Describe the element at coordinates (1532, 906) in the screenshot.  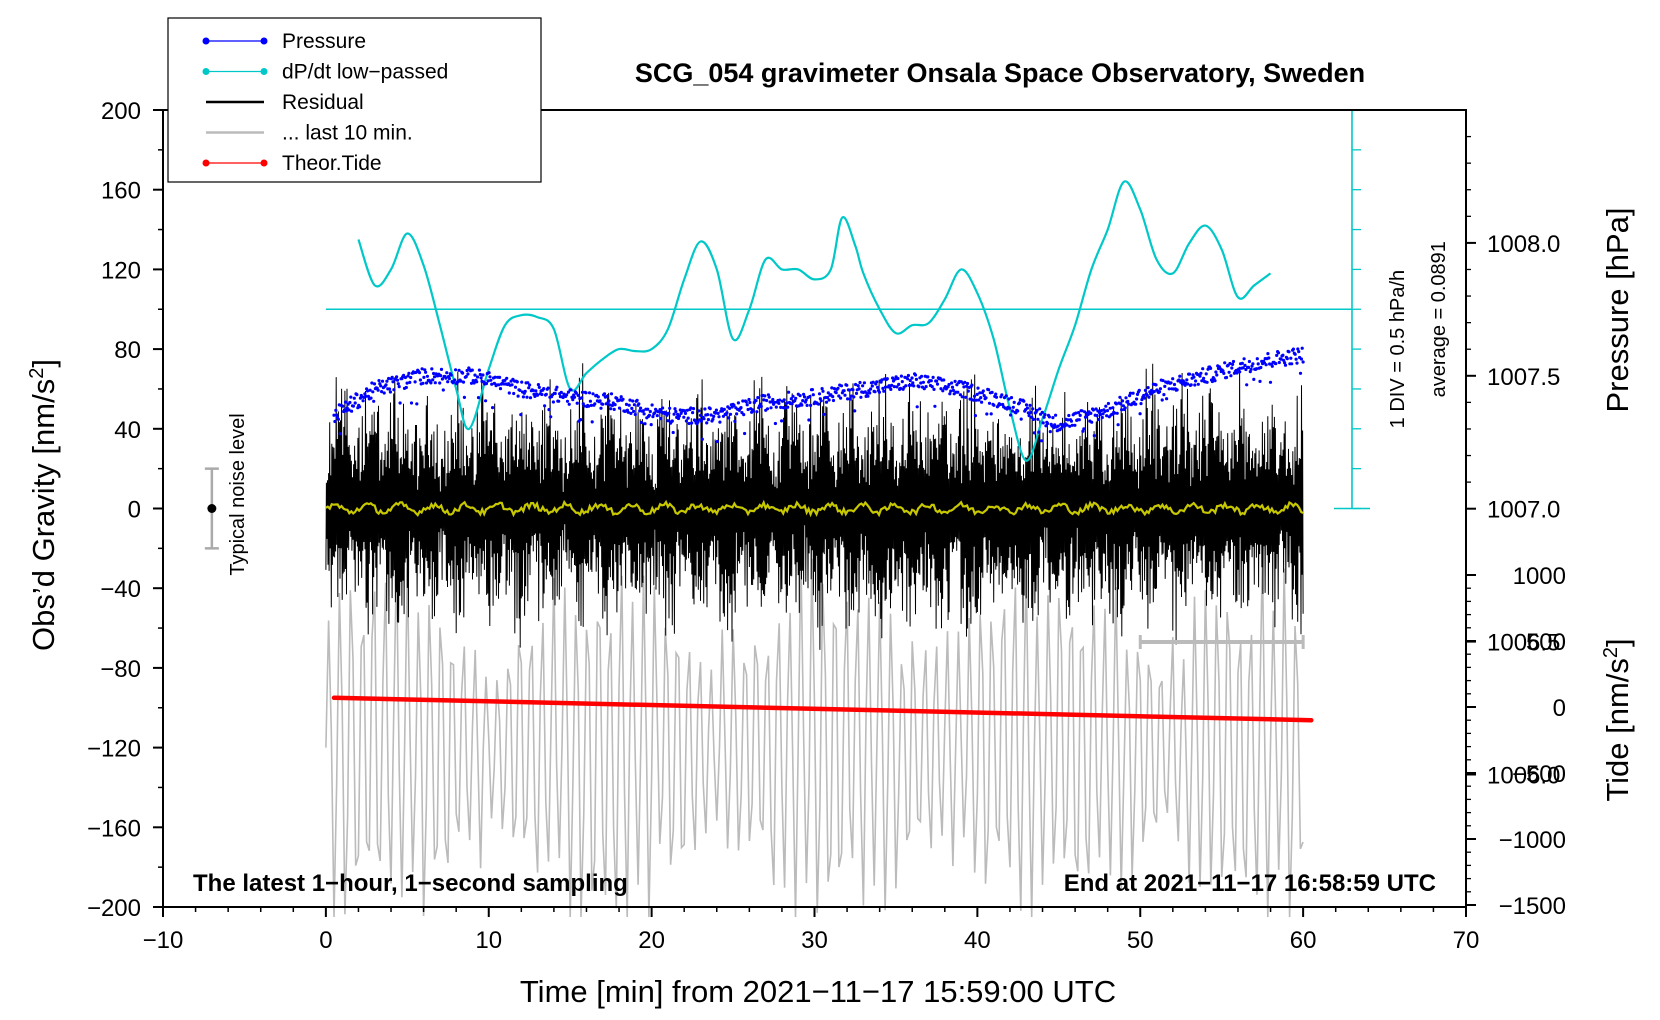
I see `tide-tick-label: −1500` at that location.